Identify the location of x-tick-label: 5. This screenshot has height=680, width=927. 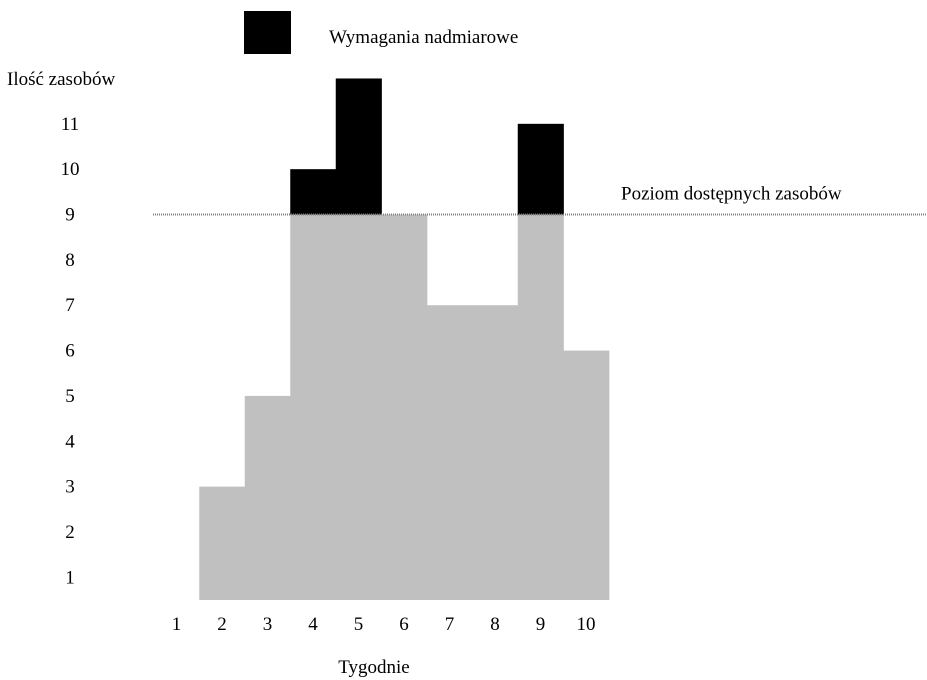
(359, 624).